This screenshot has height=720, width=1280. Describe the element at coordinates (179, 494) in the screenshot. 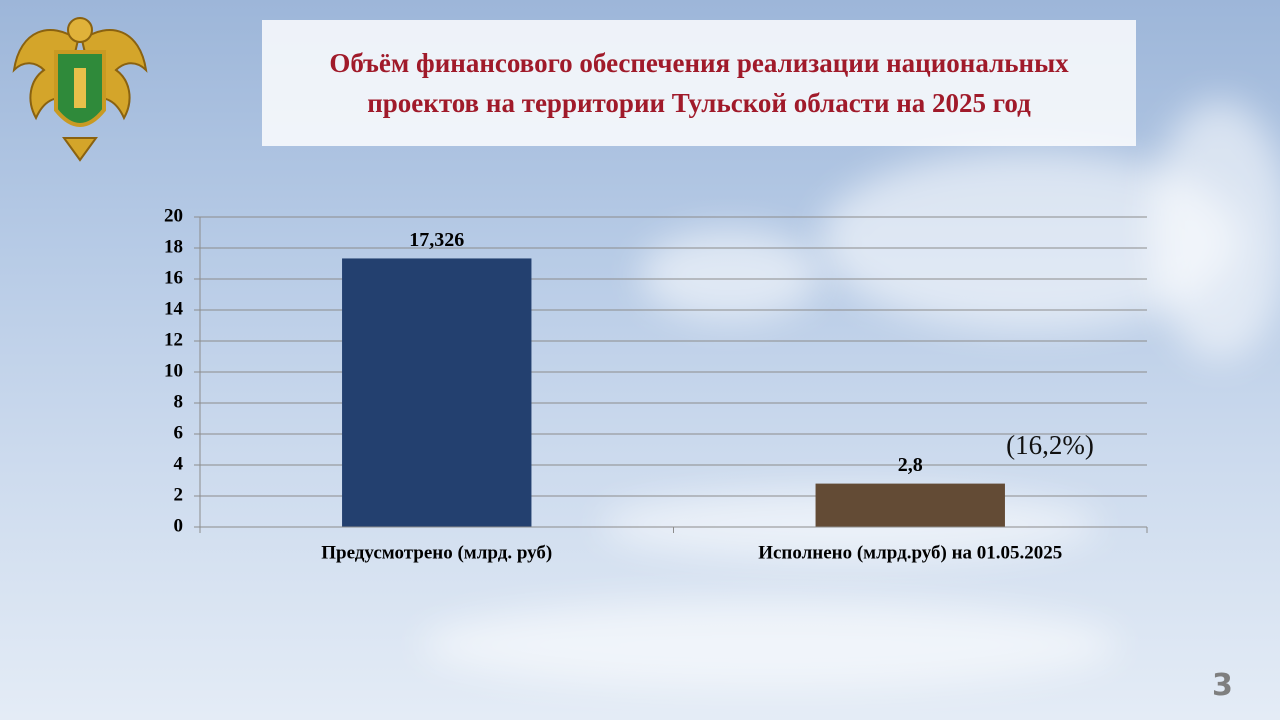

I see `y-tick-label: 2` at that location.